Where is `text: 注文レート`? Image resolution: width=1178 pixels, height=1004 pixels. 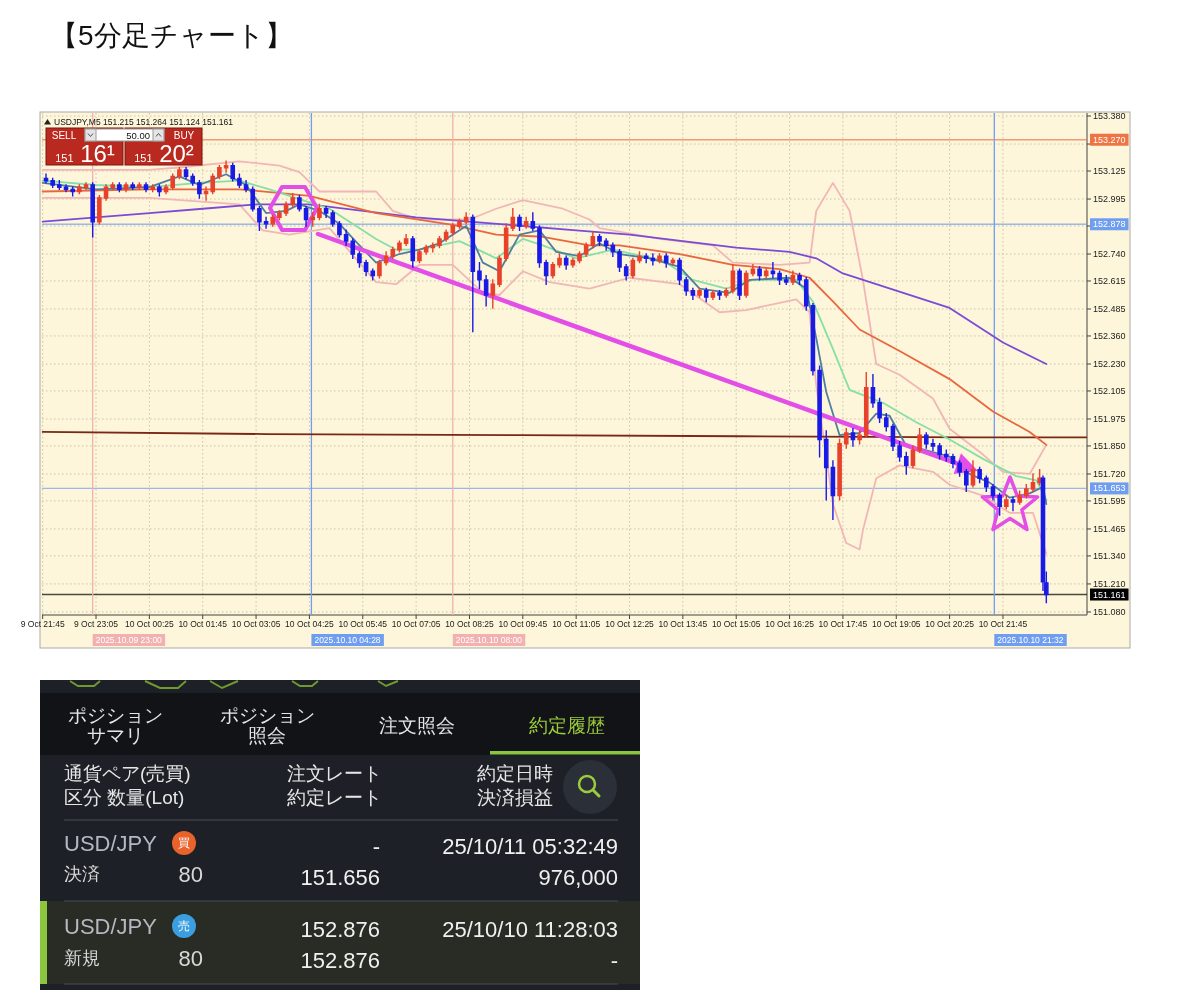 text: 注文レート is located at coordinates (334, 773).